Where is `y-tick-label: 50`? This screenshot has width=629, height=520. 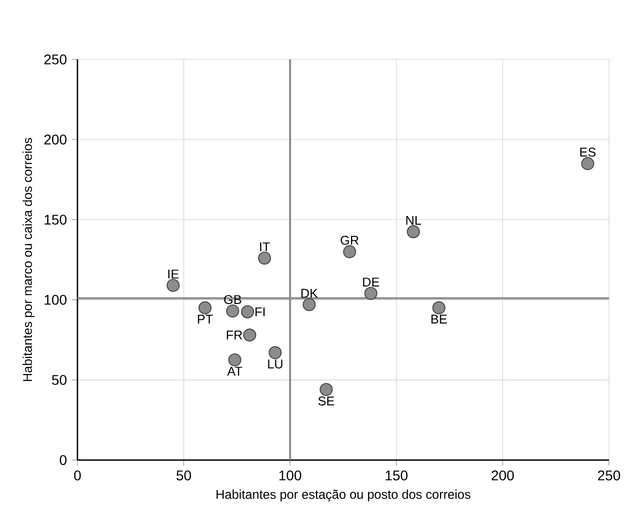
y-tick-label: 50 is located at coordinates (59, 379).